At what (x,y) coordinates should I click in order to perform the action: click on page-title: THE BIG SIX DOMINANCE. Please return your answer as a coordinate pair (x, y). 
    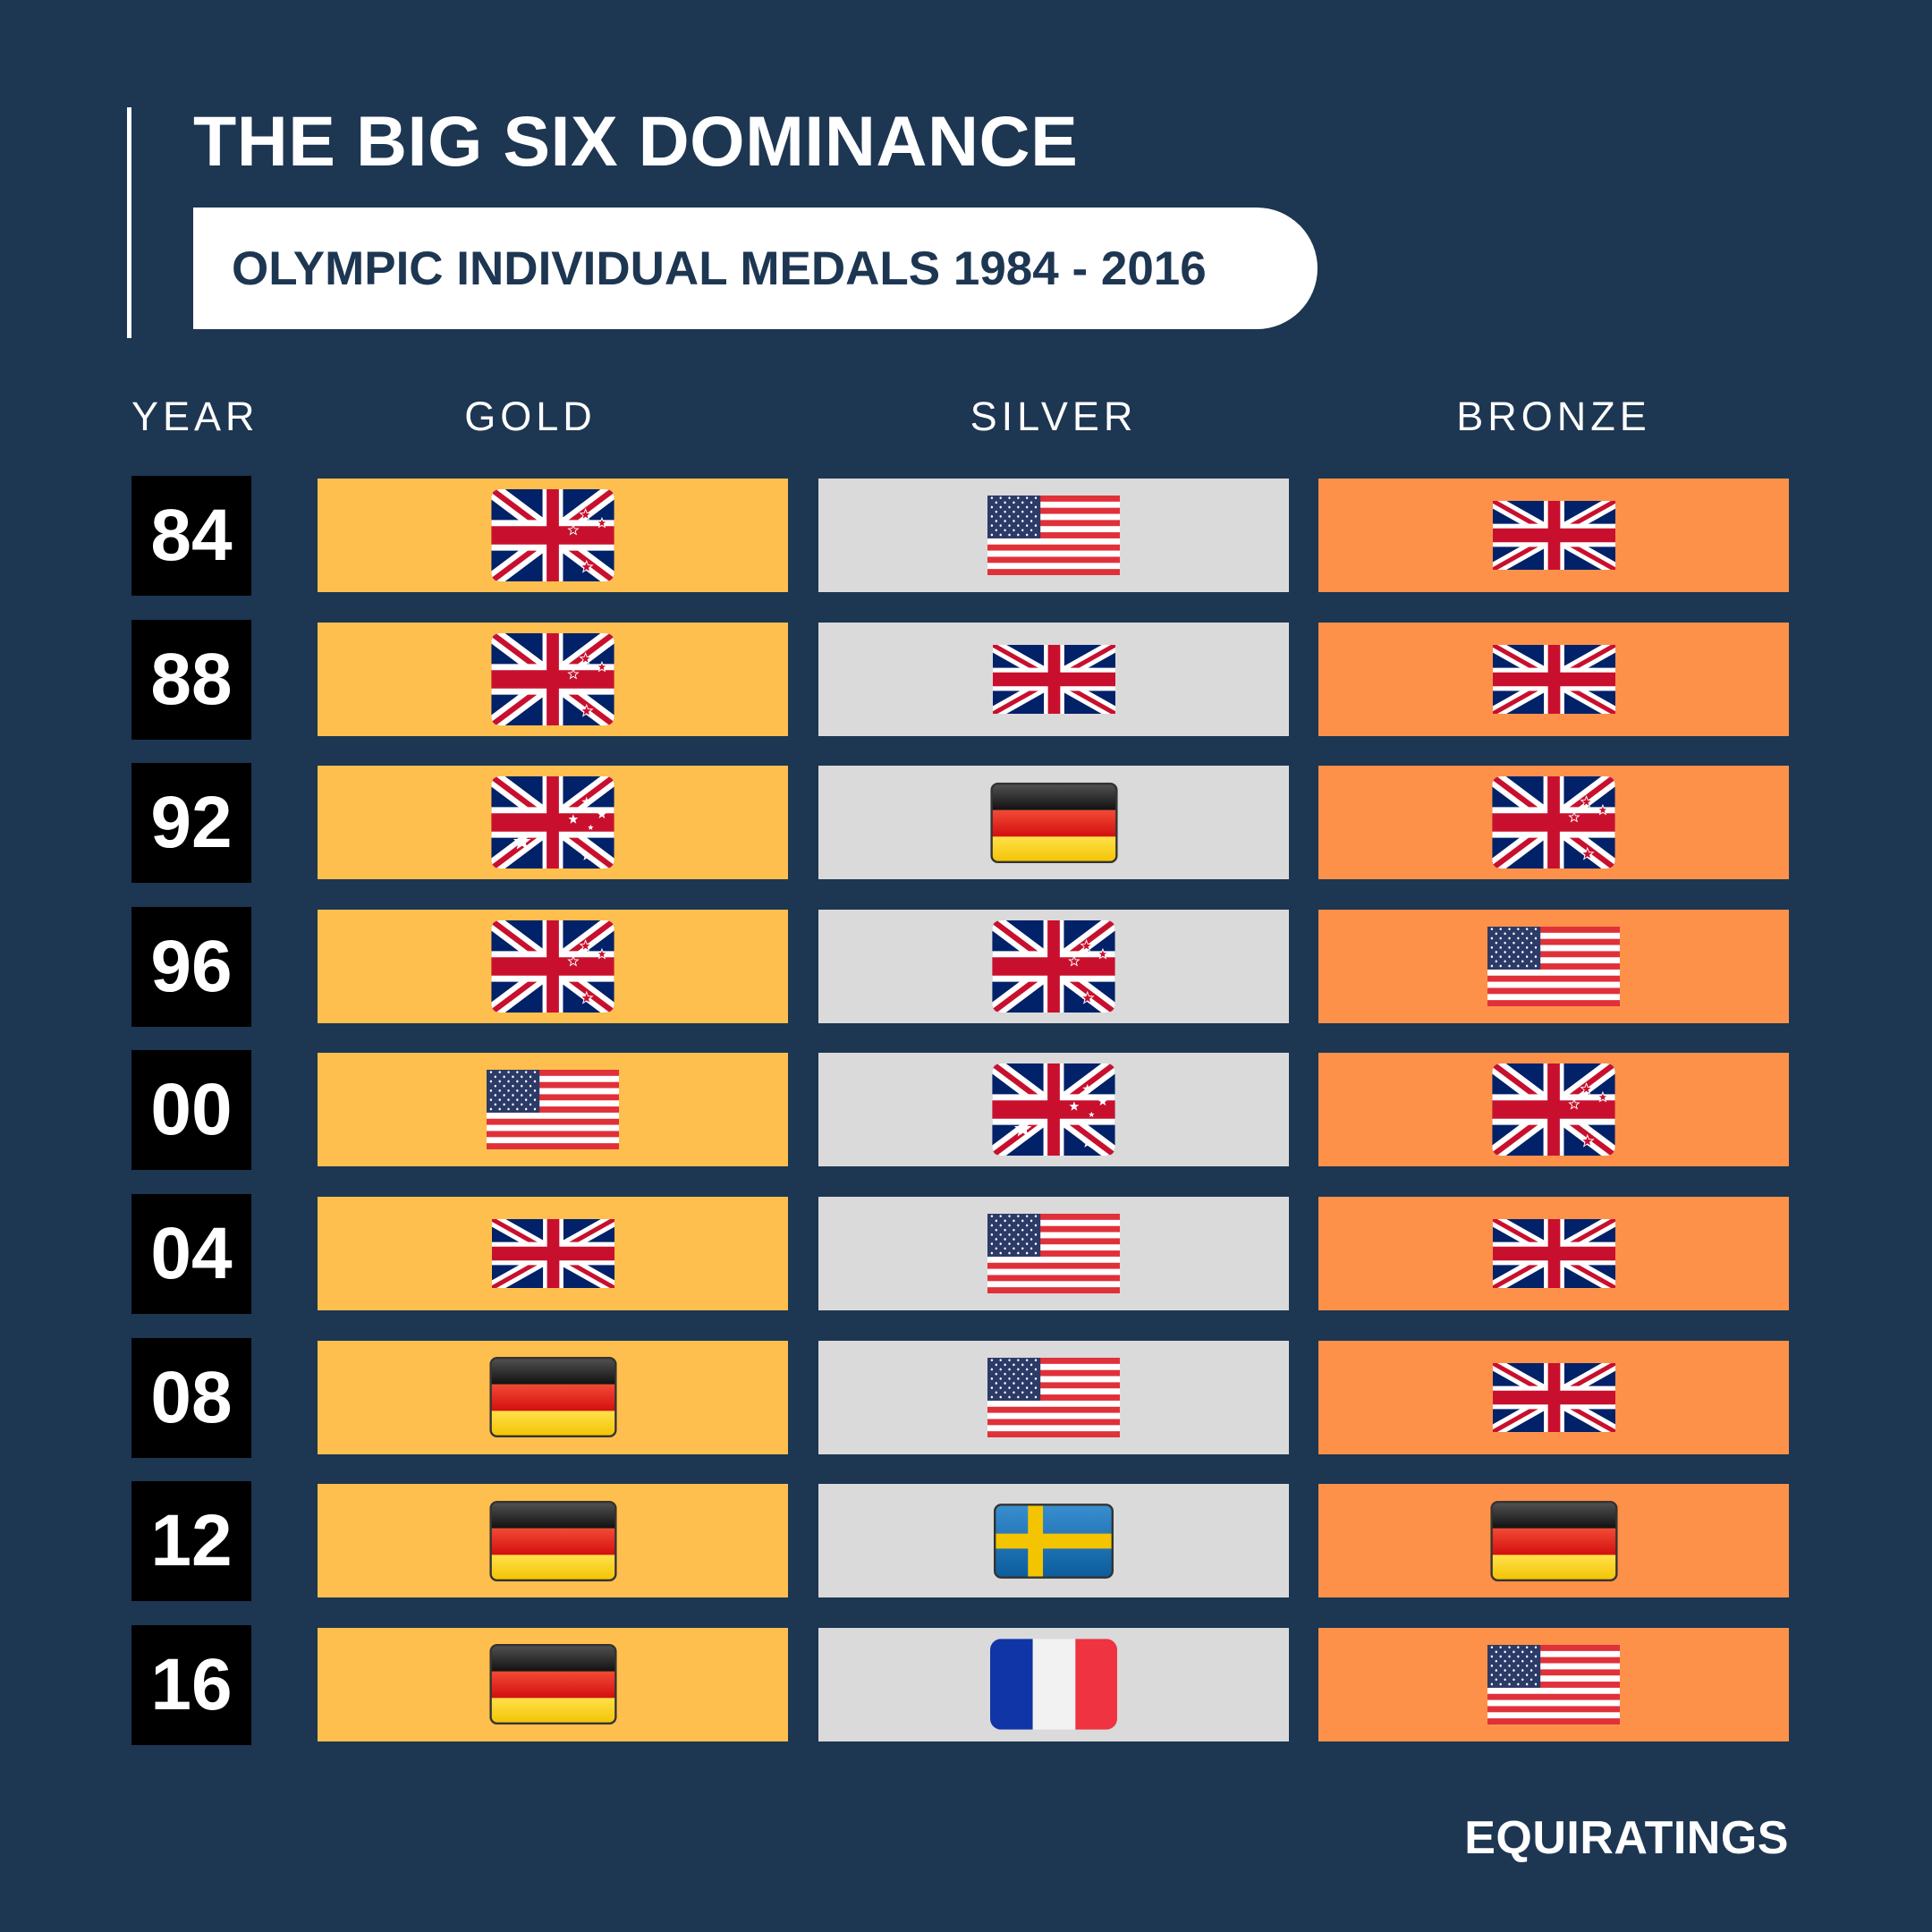
    Looking at the image, I should click on (636, 141).